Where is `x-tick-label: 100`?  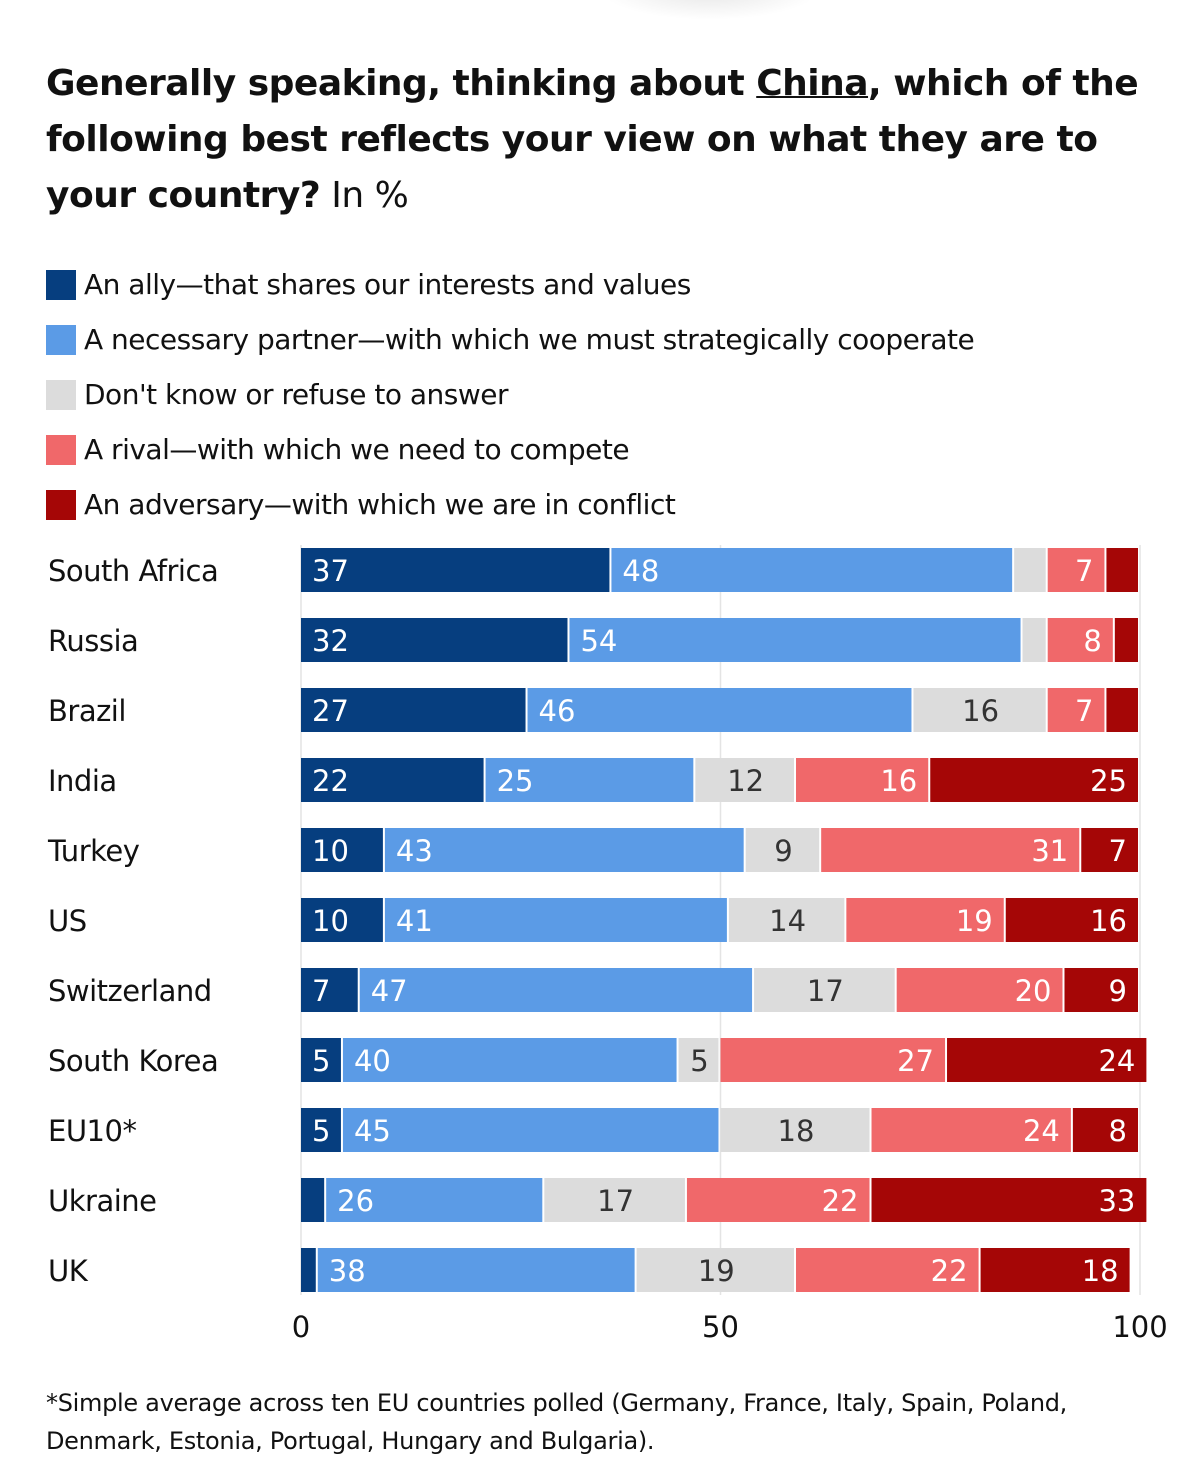
x-tick-label: 100 is located at coordinates (1139, 1327).